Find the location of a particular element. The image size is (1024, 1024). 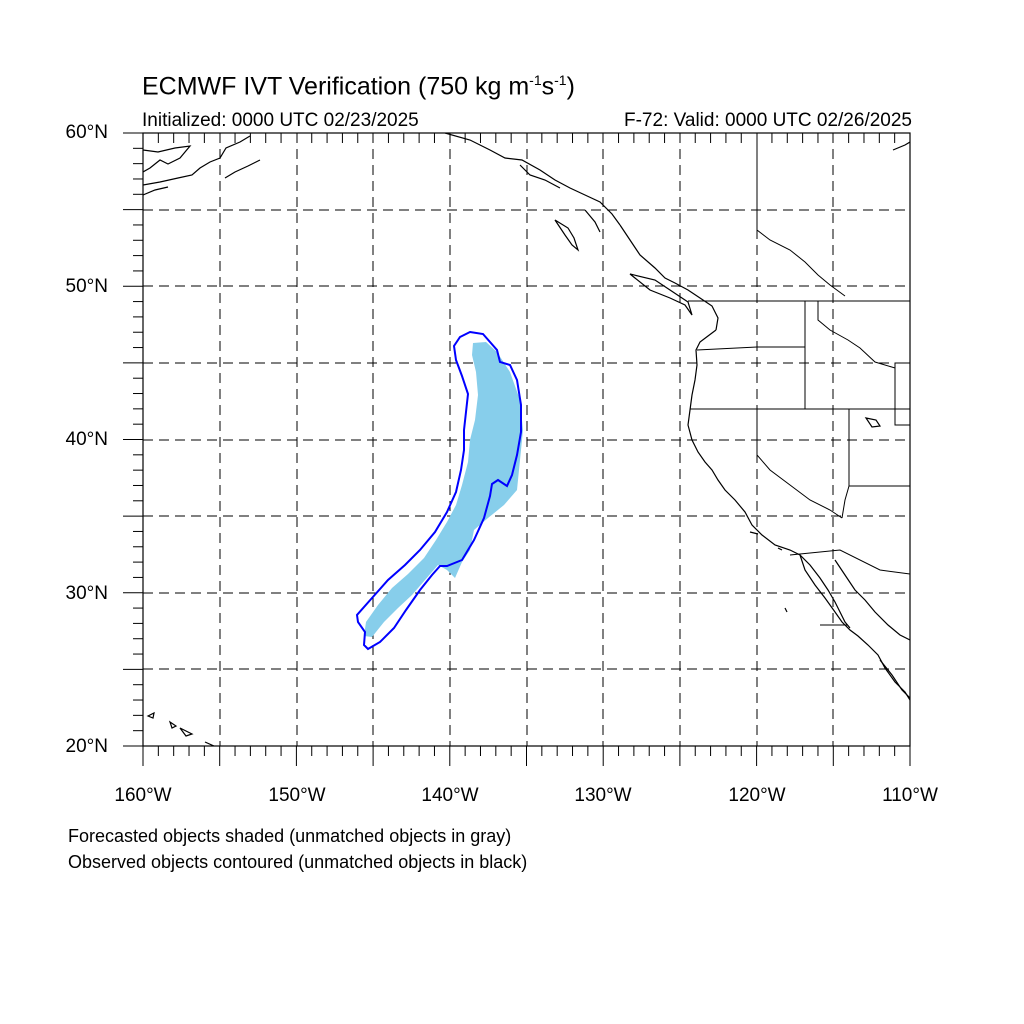

lat-label-20n: 20°N is located at coordinates (86, 746).